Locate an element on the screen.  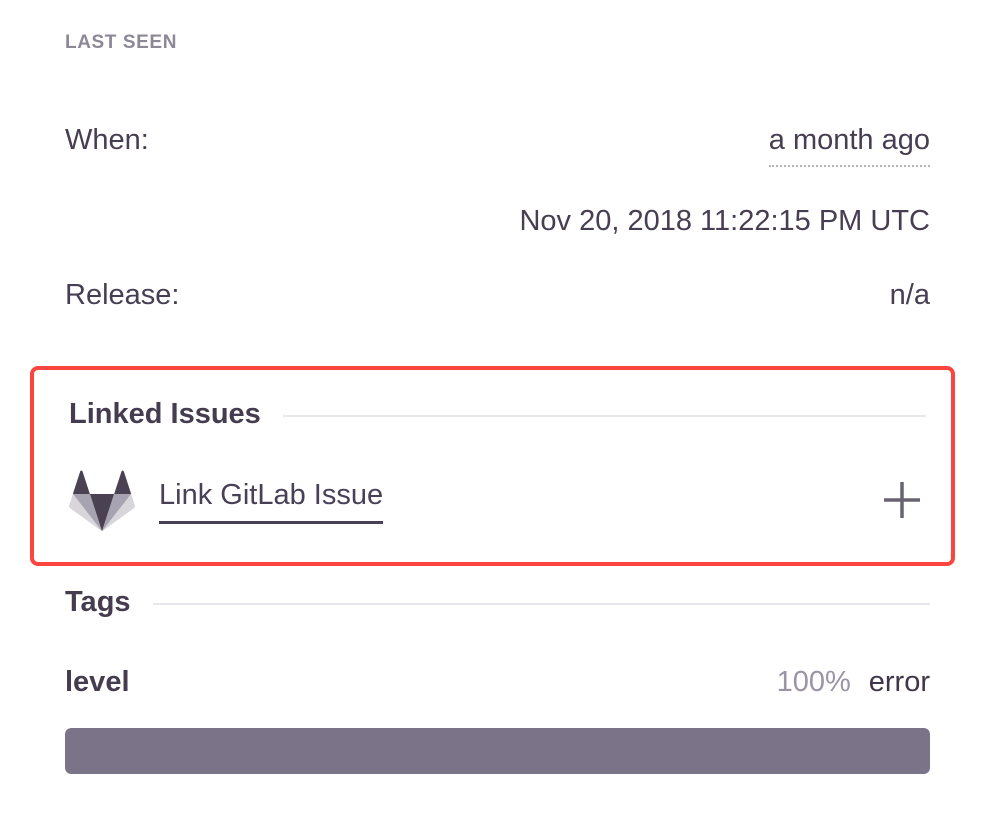
tag-summary: 100% error is located at coordinates (853, 682).